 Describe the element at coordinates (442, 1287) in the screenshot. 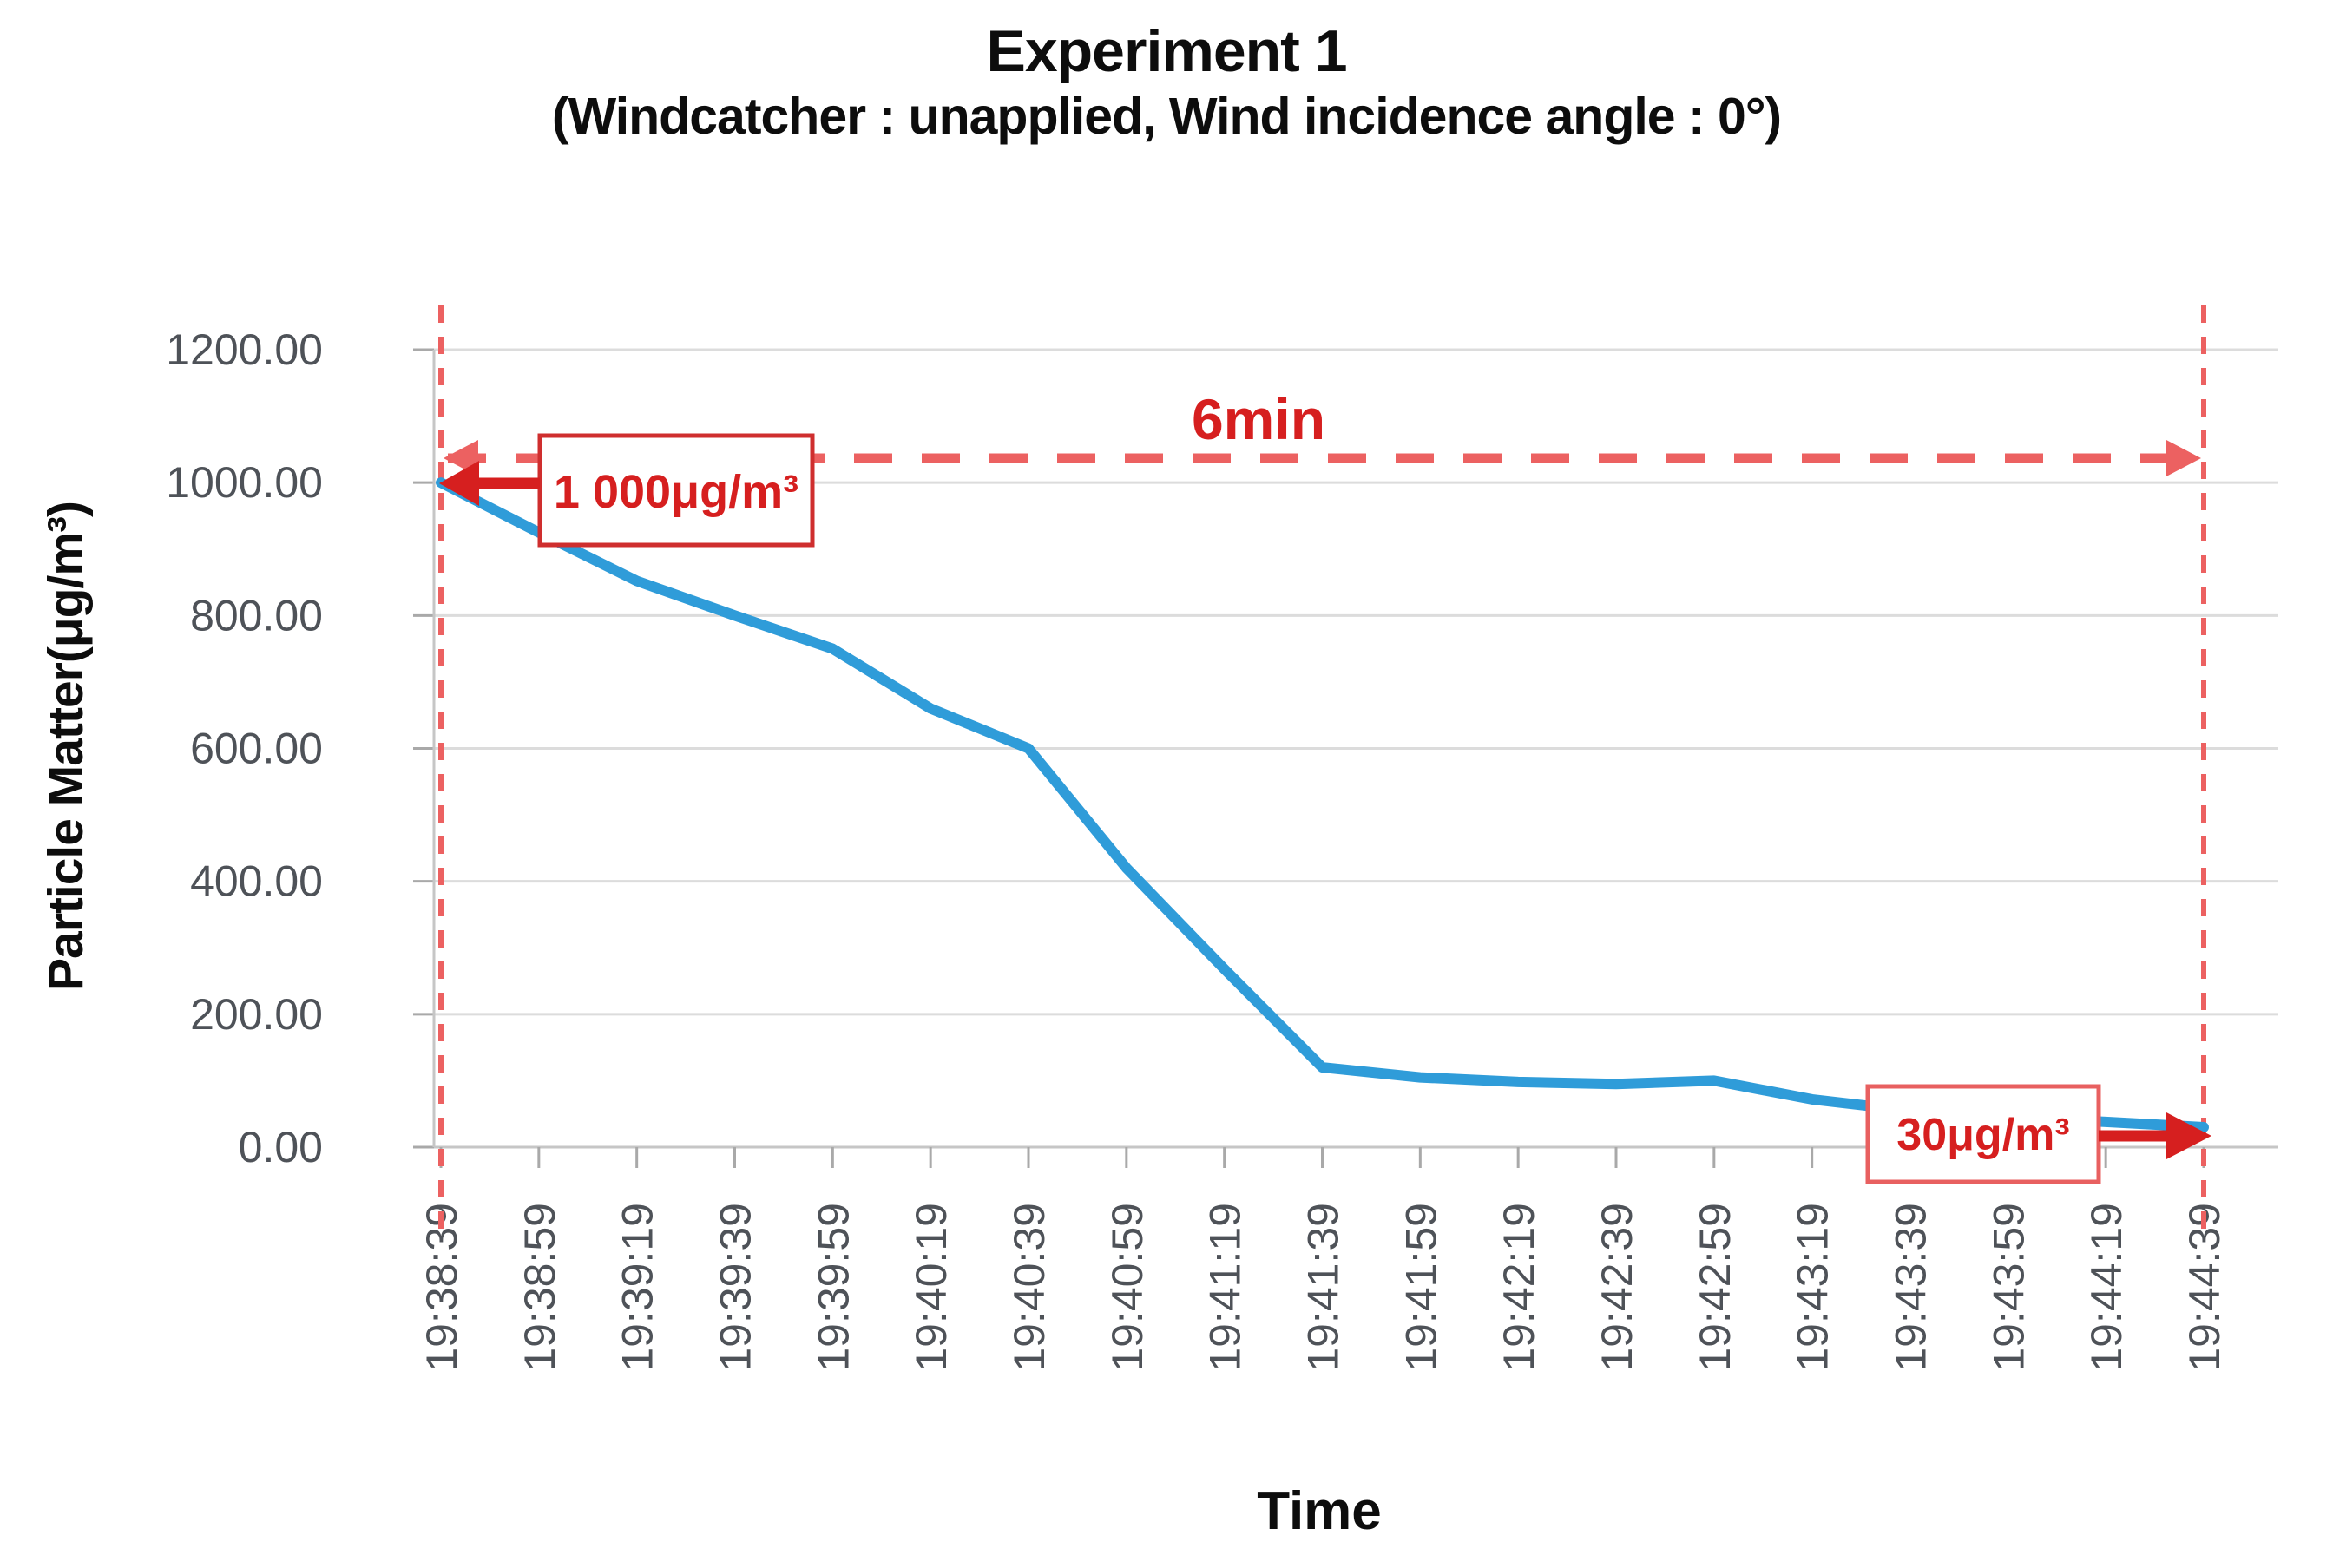

I see `x-tick-label: 19:38:39` at that location.